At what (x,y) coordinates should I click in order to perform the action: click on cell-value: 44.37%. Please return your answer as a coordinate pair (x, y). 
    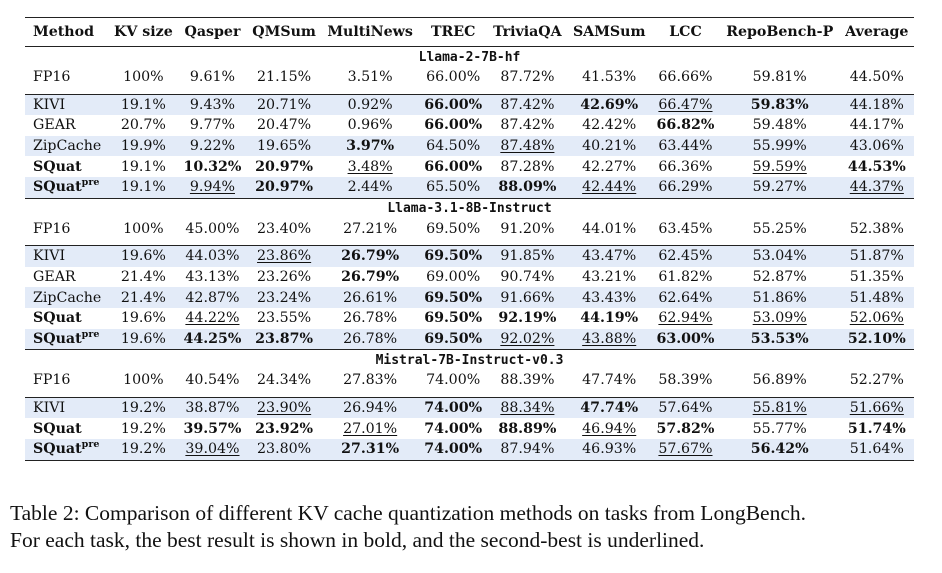
    Looking at the image, I should click on (876, 187).